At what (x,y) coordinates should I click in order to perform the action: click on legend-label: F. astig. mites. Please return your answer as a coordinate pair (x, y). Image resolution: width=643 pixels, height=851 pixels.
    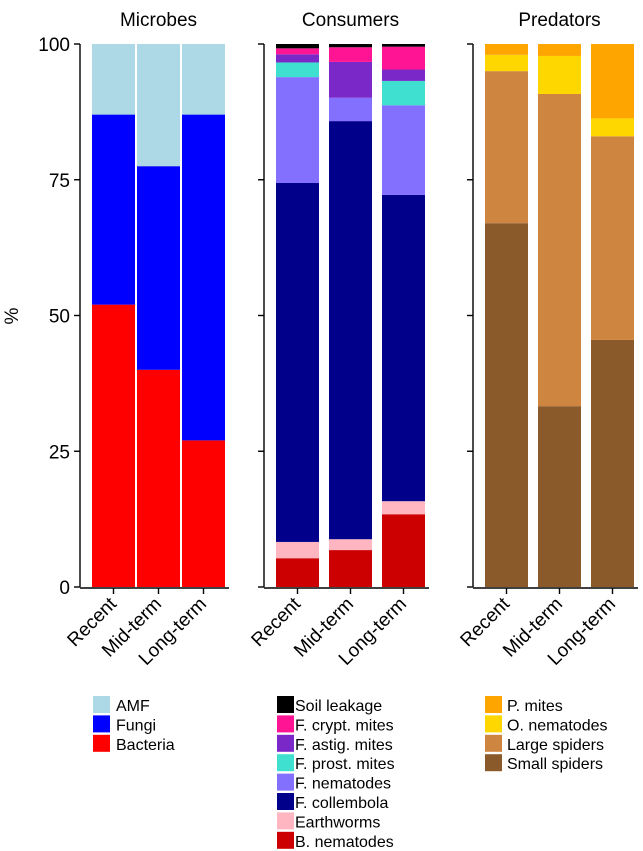
    Looking at the image, I should click on (344, 745).